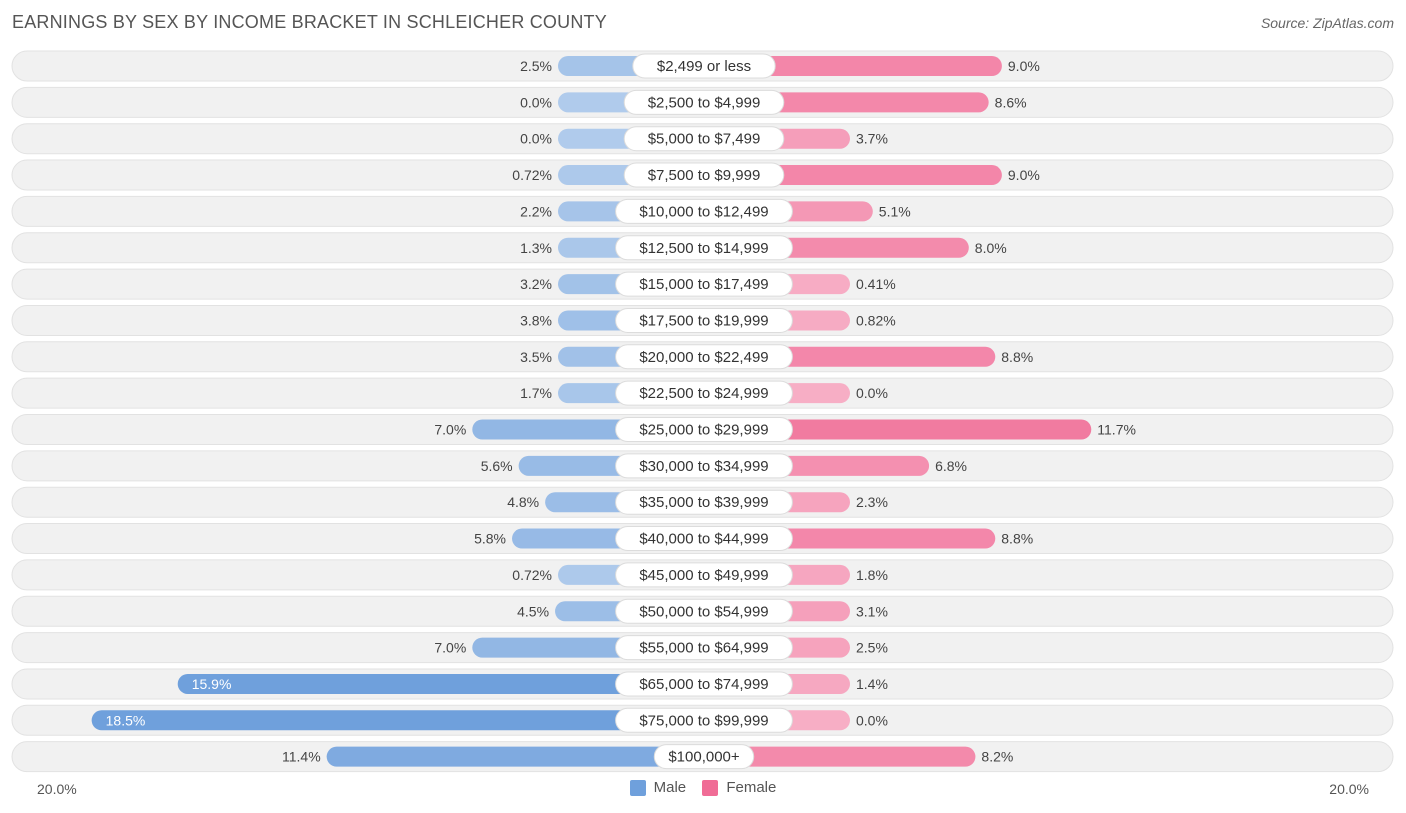 This screenshot has width=1406, height=813. I want to click on male-value-label: 5.8%, so click(490, 539).